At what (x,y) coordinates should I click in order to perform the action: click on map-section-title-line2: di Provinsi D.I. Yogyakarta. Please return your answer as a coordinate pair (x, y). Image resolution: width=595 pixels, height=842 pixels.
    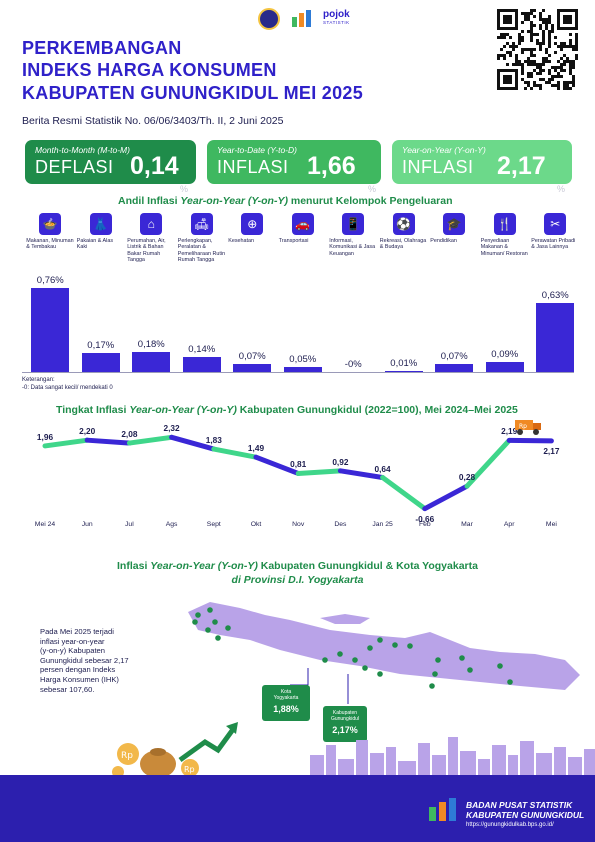
    Looking at the image, I should click on (297, 580).